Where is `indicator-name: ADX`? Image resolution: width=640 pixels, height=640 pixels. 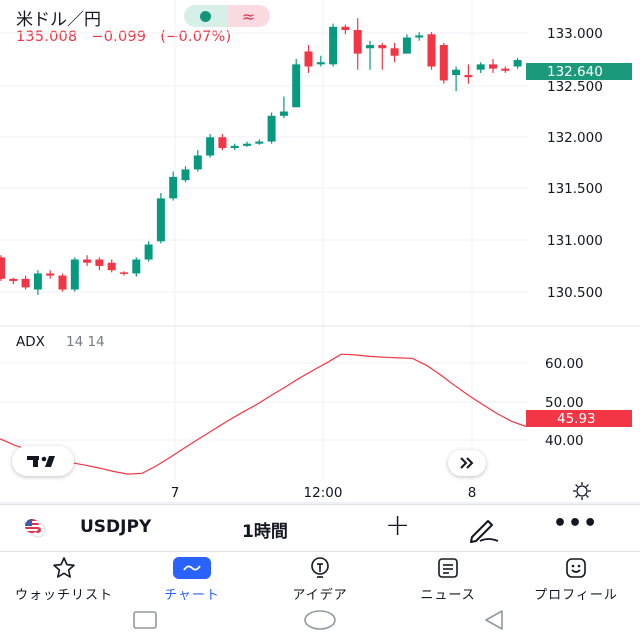 indicator-name: ADX is located at coordinates (30, 342).